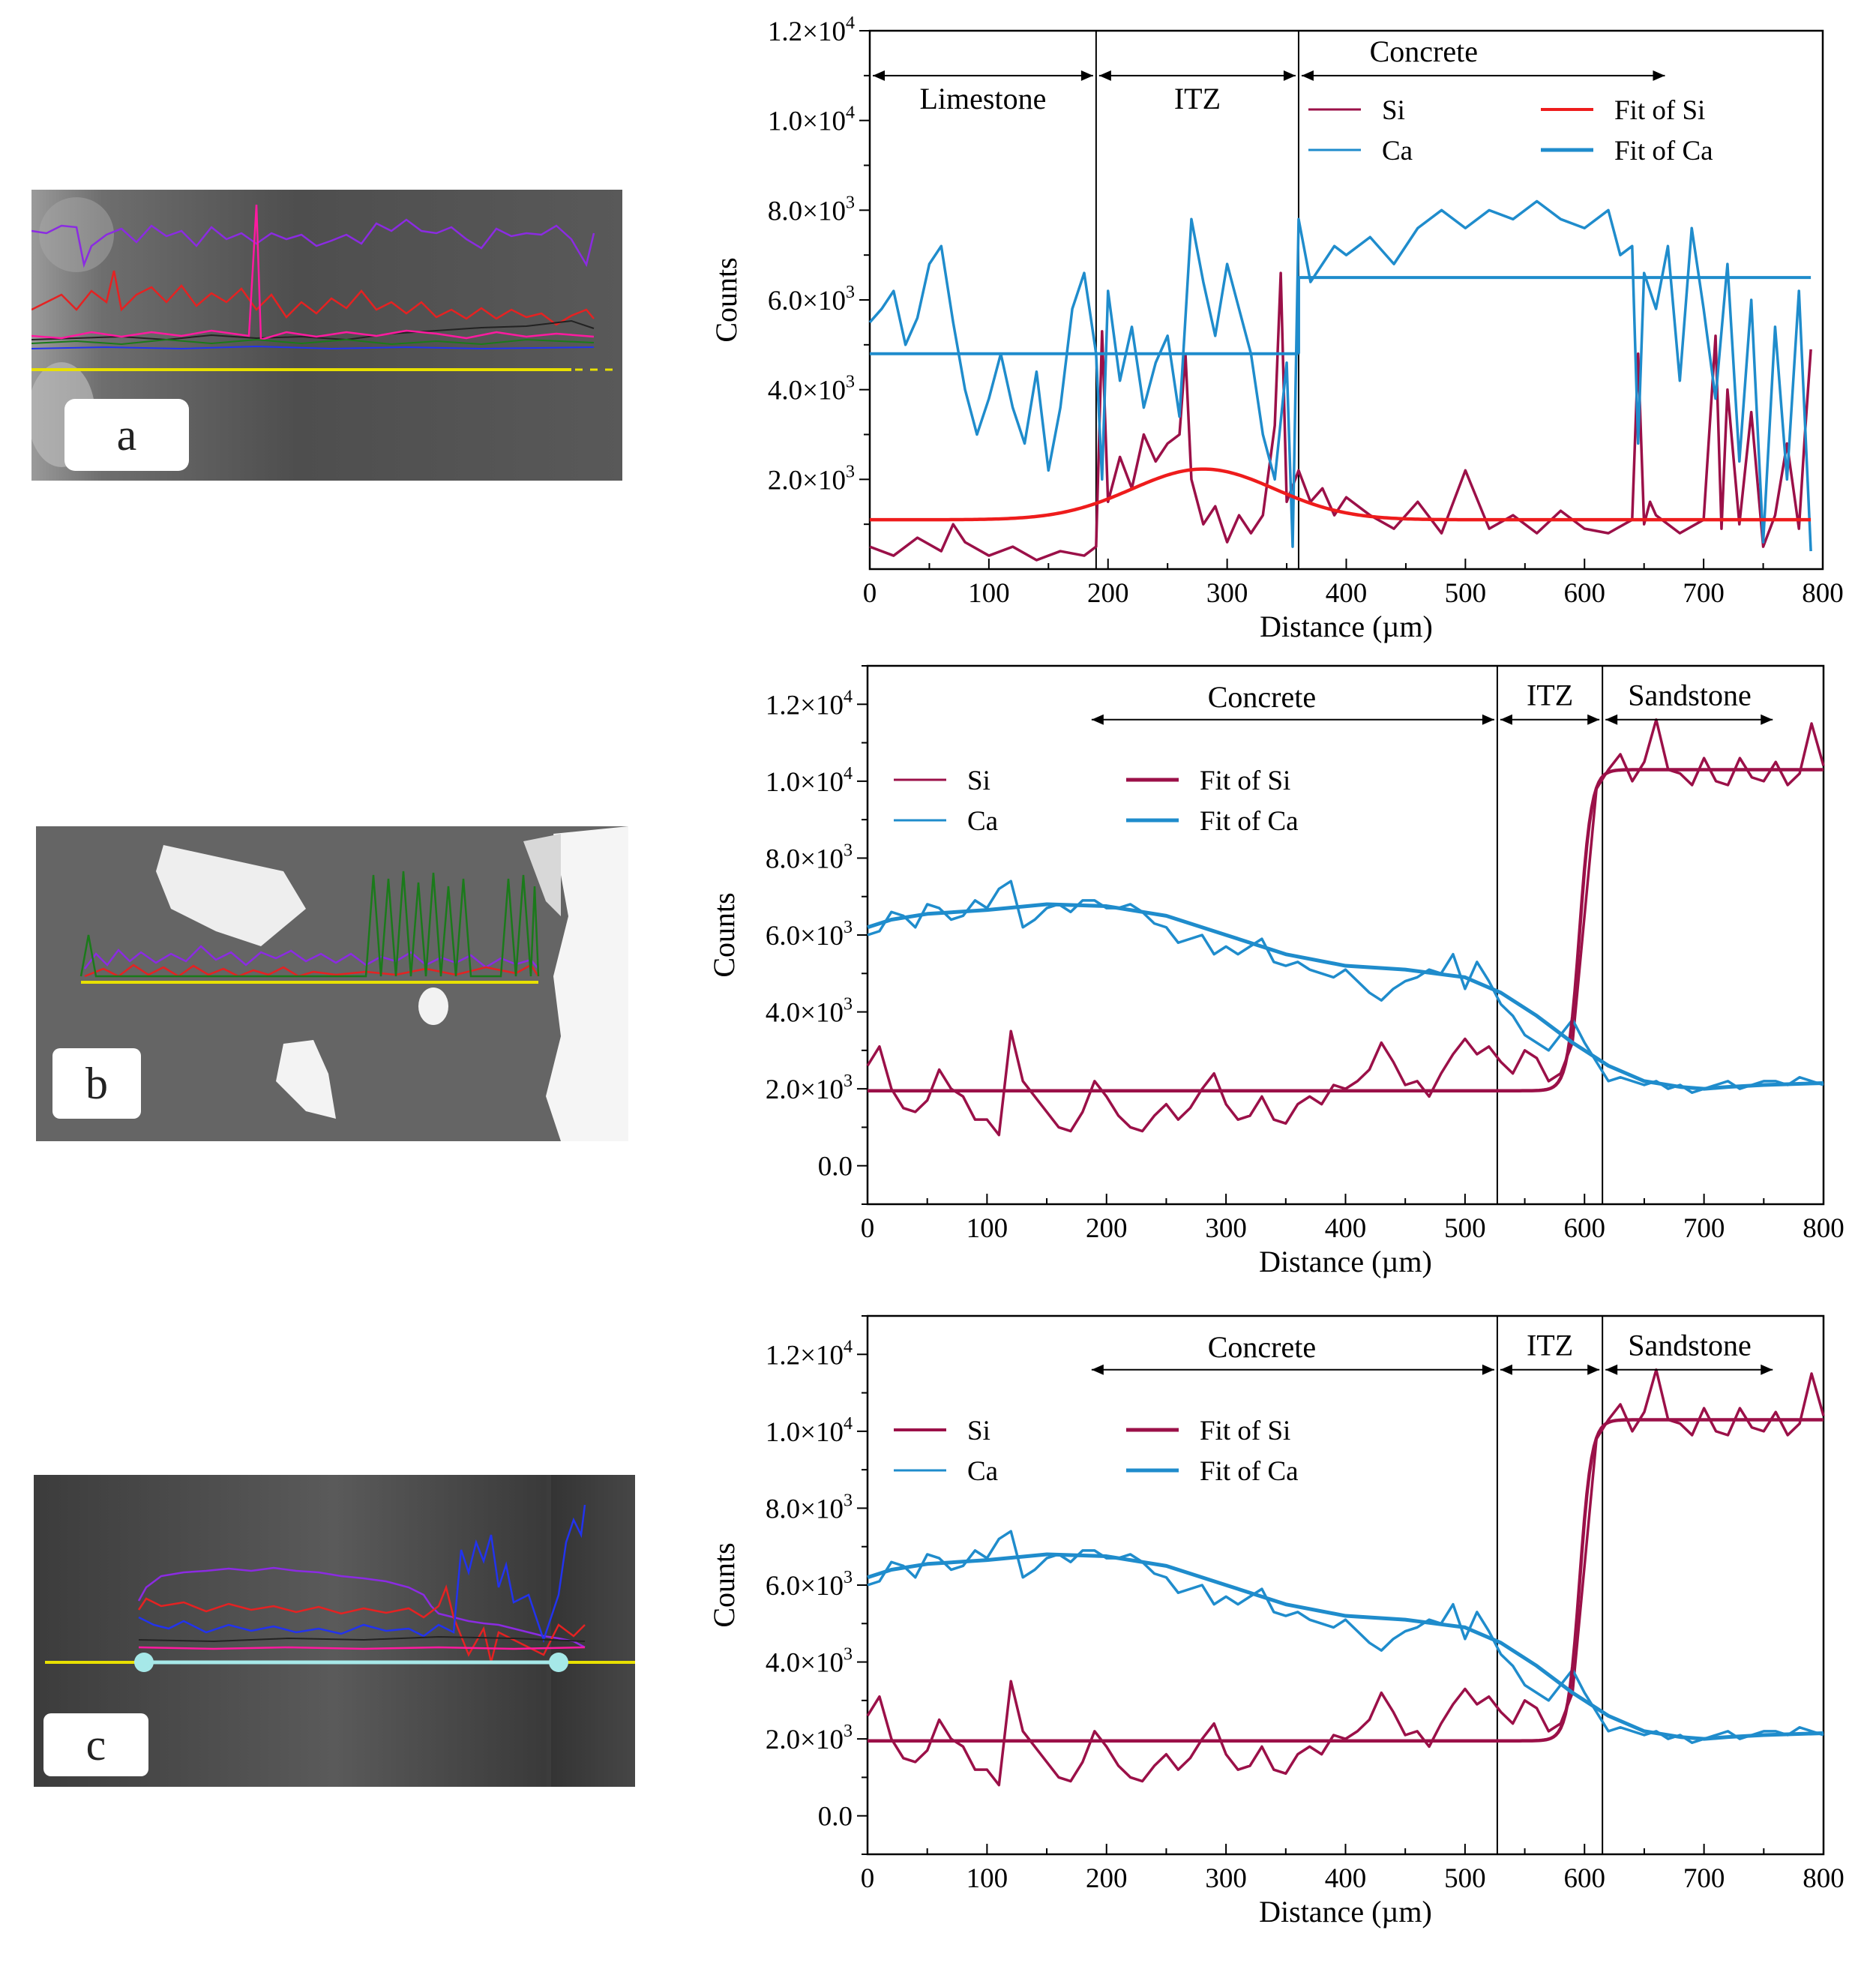 The width and height of the screenshot is (1876, 1963). What do you see at coordinates (984, 98) in the screenshot?
I see `zone-label-limestone: Limestone` at bounding box center [984, 98].